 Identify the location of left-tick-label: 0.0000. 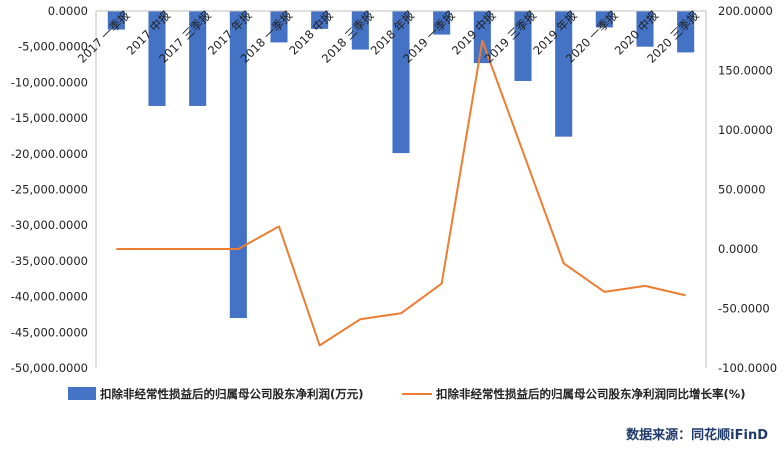
(68, 11).